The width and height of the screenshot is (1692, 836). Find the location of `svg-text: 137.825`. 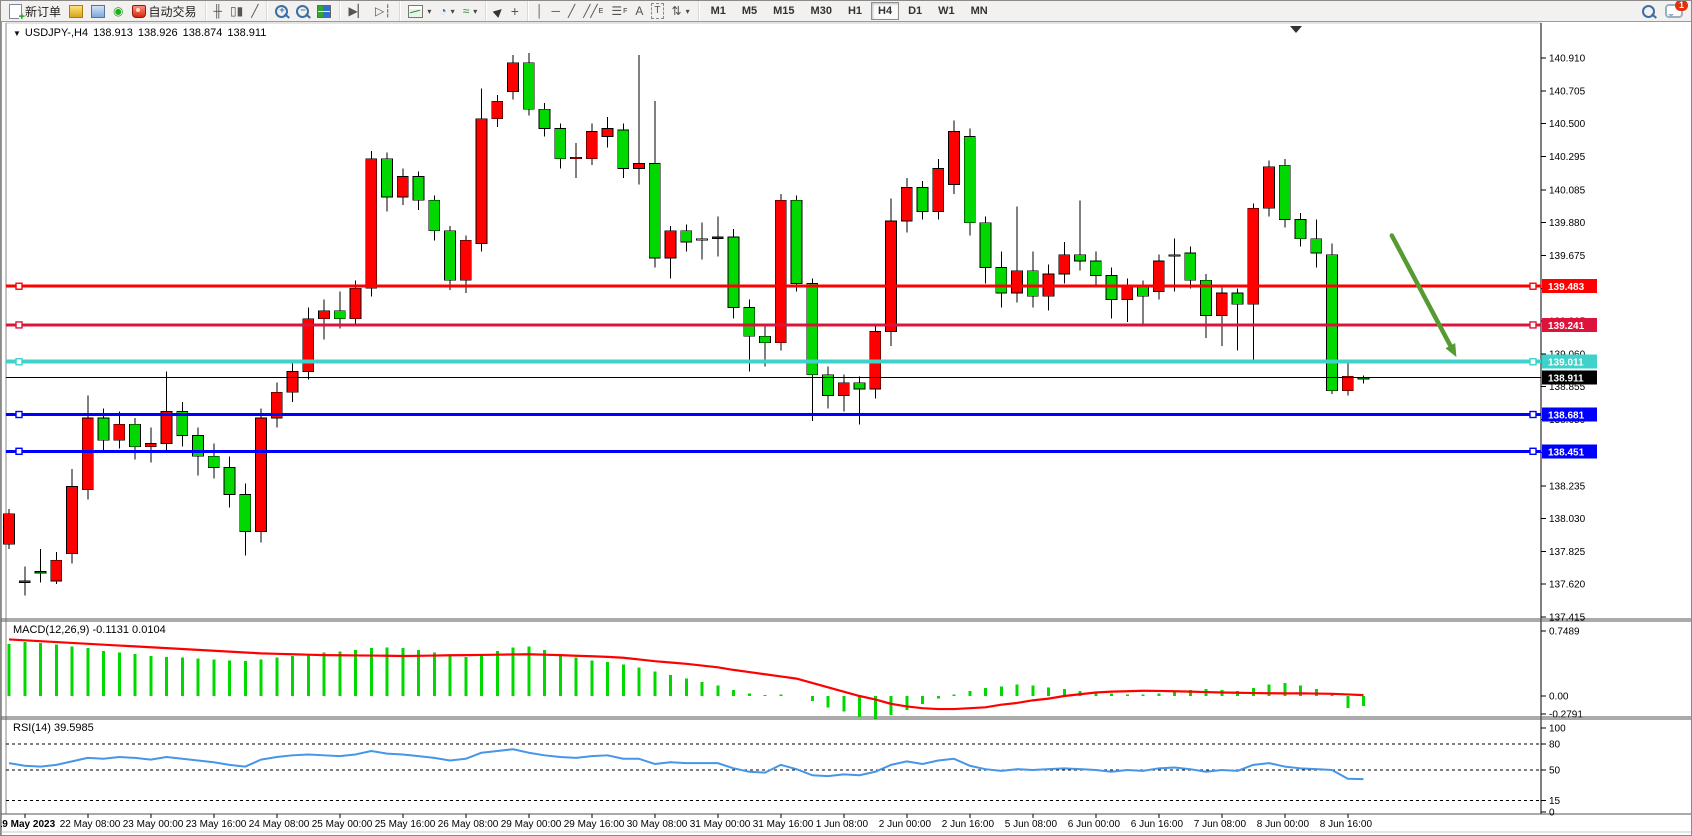

svg-text: 137.825 is located at coordinates (1567, 552).